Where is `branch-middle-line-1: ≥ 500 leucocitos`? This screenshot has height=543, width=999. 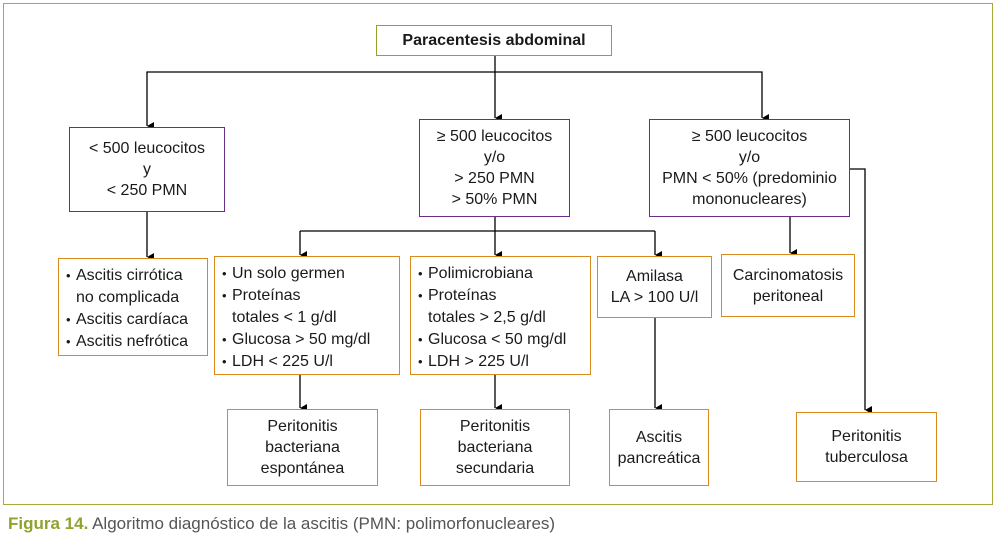
branch-middle-line-1: ≥ 500 leucocitos is located at coordinates (494, 136).